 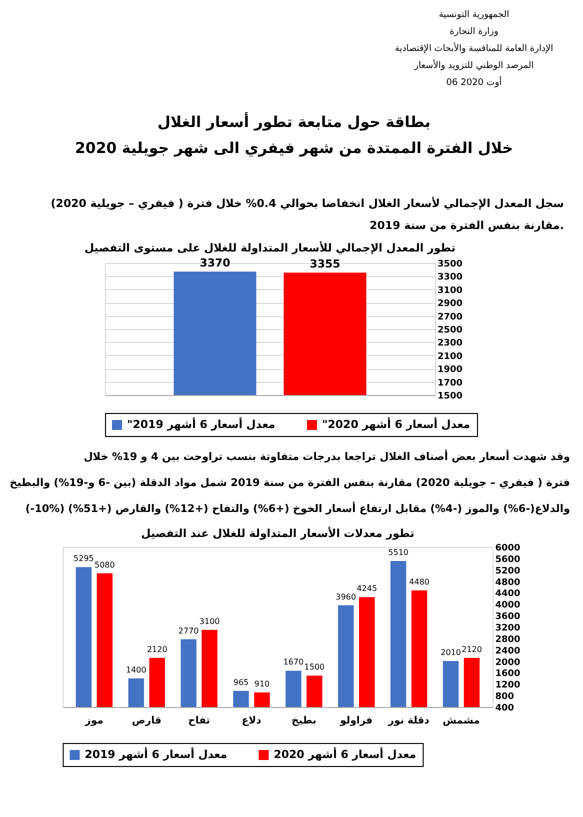 What do you see at coordinates (467, 225) in the screenshot?
I see `text: مقارنة بنفس الفترة من سنة 2019.` at bounding box center [467, 225].